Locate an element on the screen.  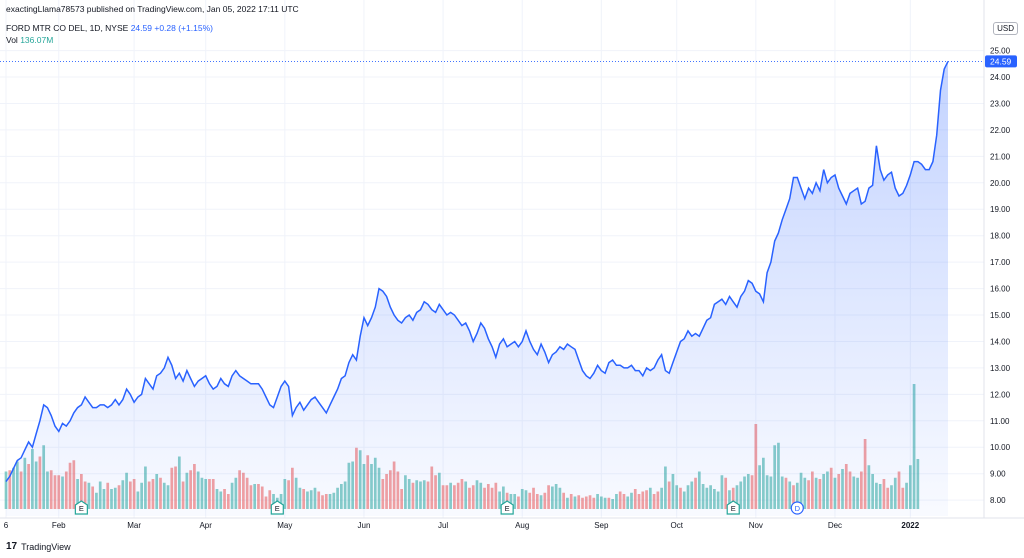
x-tick-label: Jun is located at coordinates (364, 525).